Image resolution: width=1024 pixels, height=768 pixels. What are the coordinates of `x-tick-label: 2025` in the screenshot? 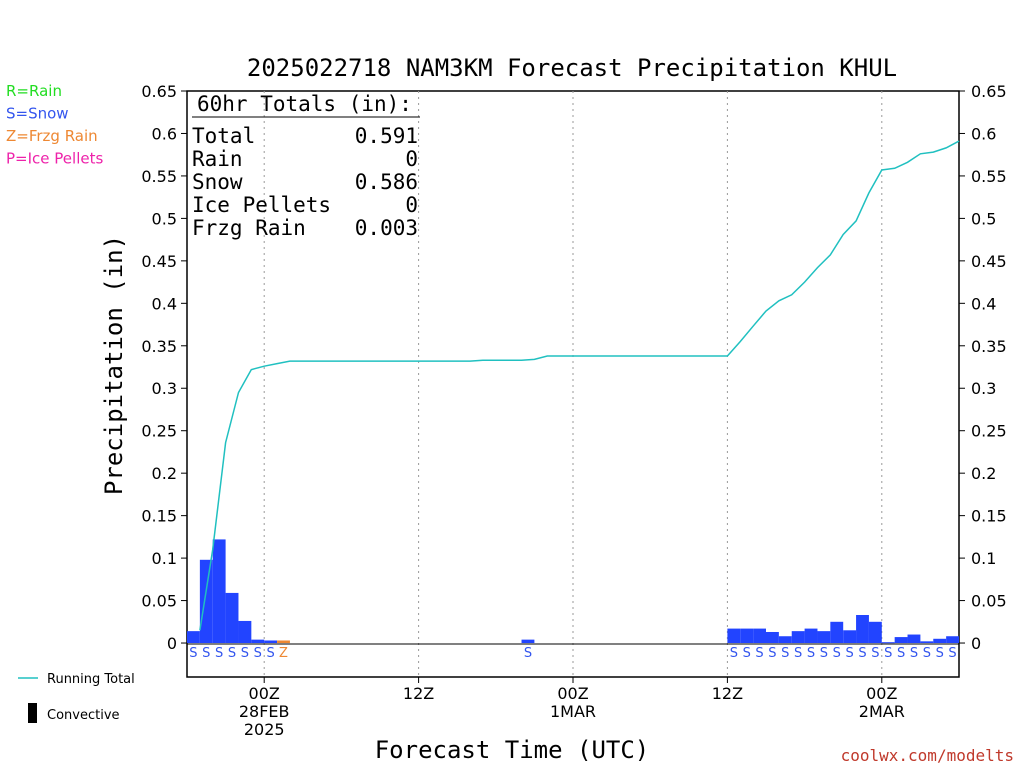 It's located at (264, 729).